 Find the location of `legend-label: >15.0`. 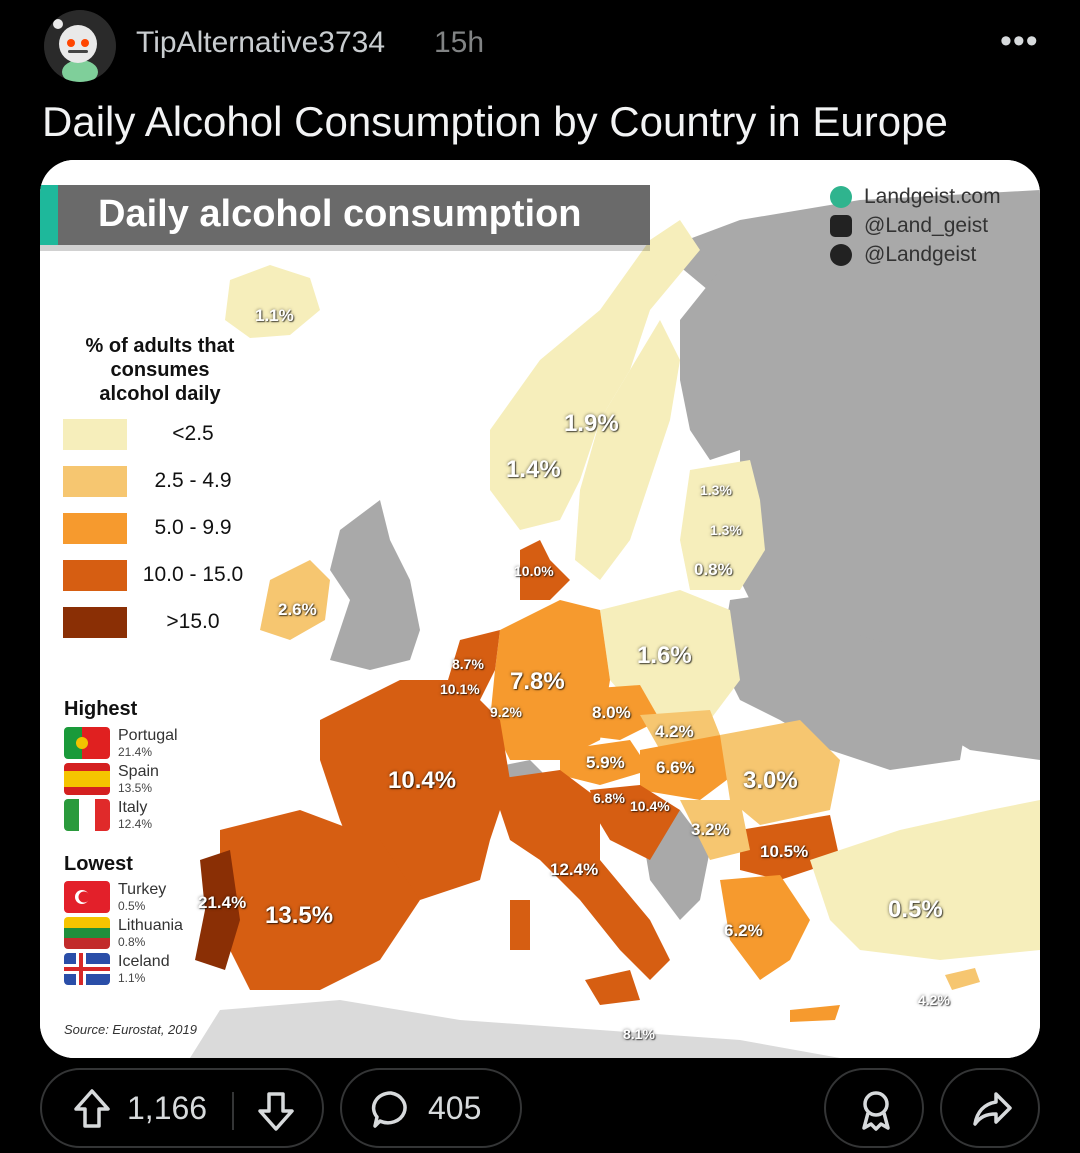

legend-label: >15.0 is located at coordinates (193, 621).